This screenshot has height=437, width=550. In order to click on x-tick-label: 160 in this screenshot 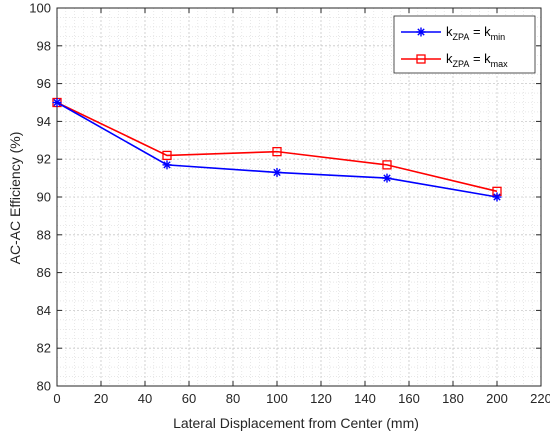, I will do `click(409, 398)`.